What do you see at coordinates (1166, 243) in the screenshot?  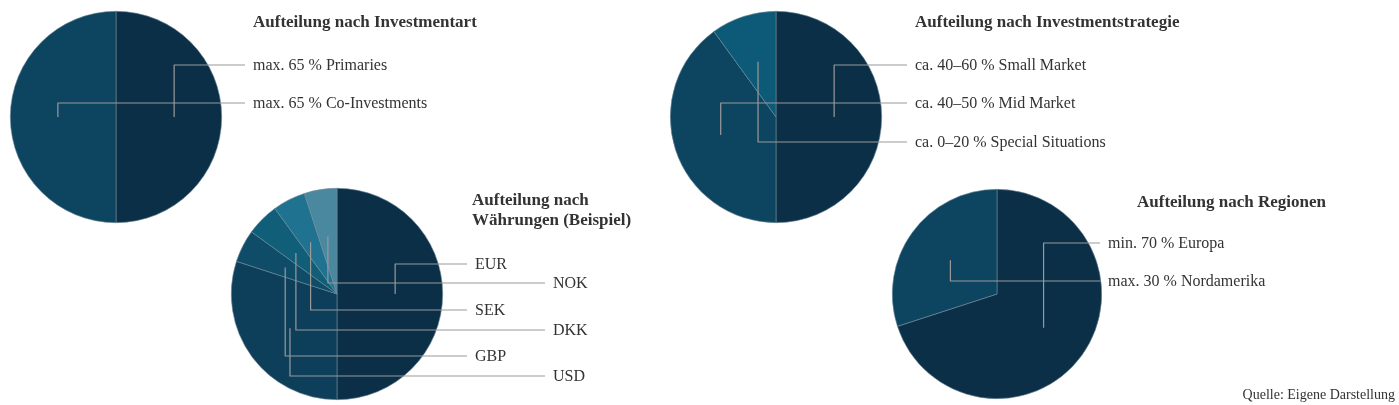 I see `slice-label: min. 70 % Europa` at bounding box center [1166, 243].